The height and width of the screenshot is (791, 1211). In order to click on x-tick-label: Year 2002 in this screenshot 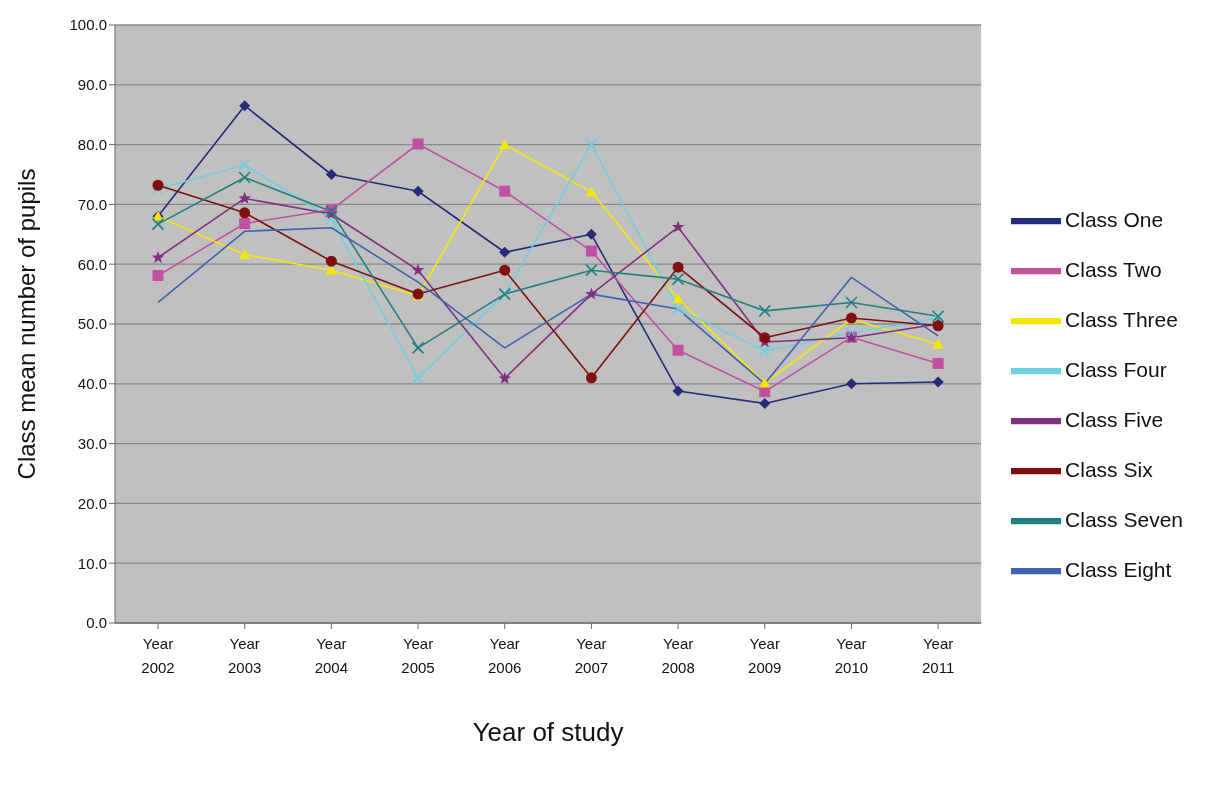, I will do `click(158, 655)`.